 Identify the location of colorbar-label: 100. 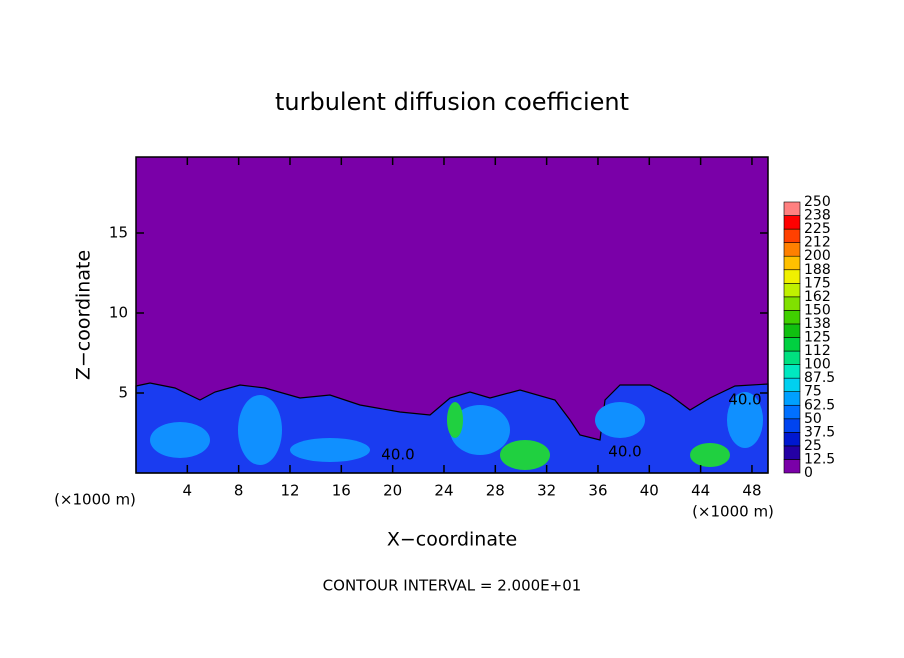
(817, 365).